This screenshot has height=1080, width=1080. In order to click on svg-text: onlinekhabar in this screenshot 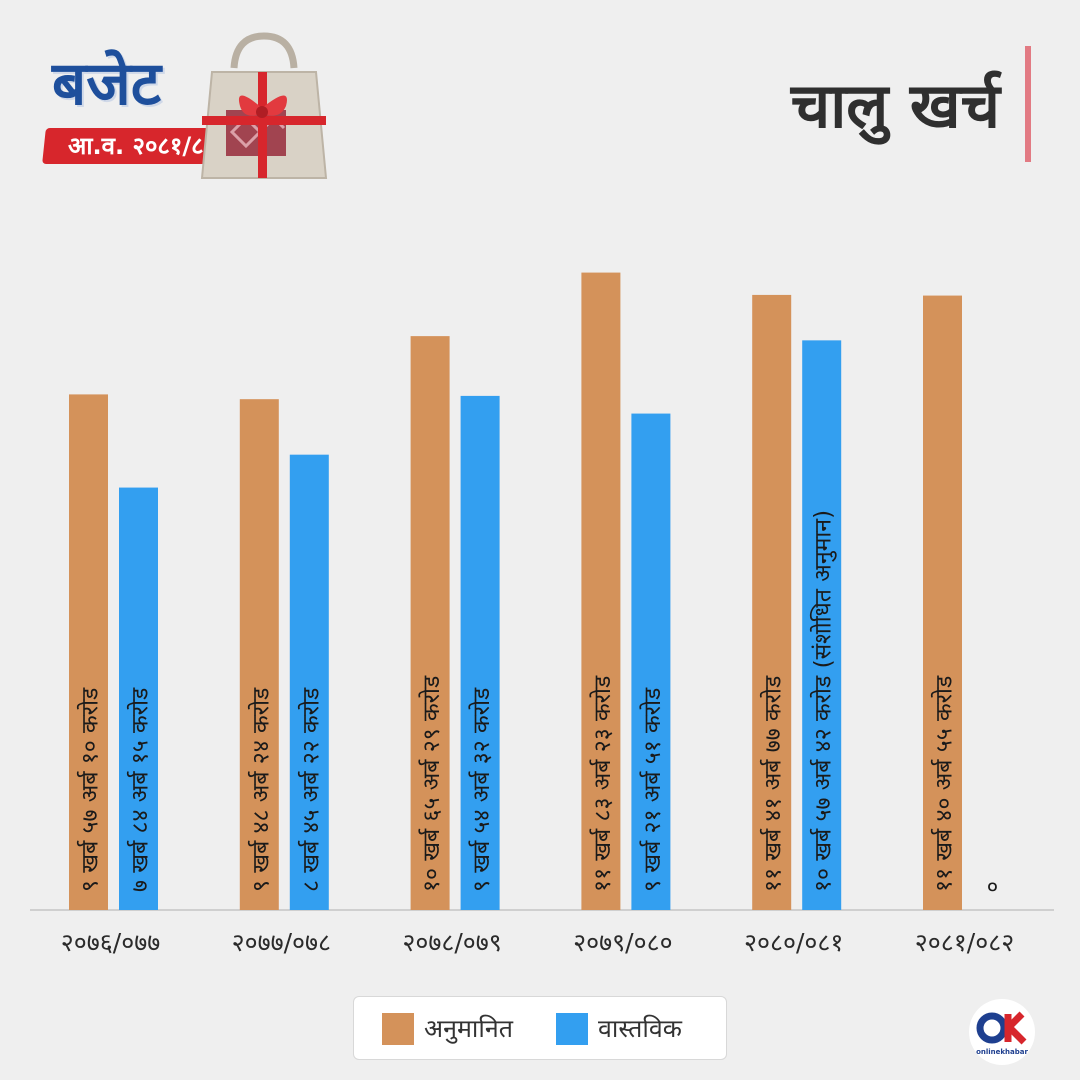, I will do `click(1002, 1052)`.